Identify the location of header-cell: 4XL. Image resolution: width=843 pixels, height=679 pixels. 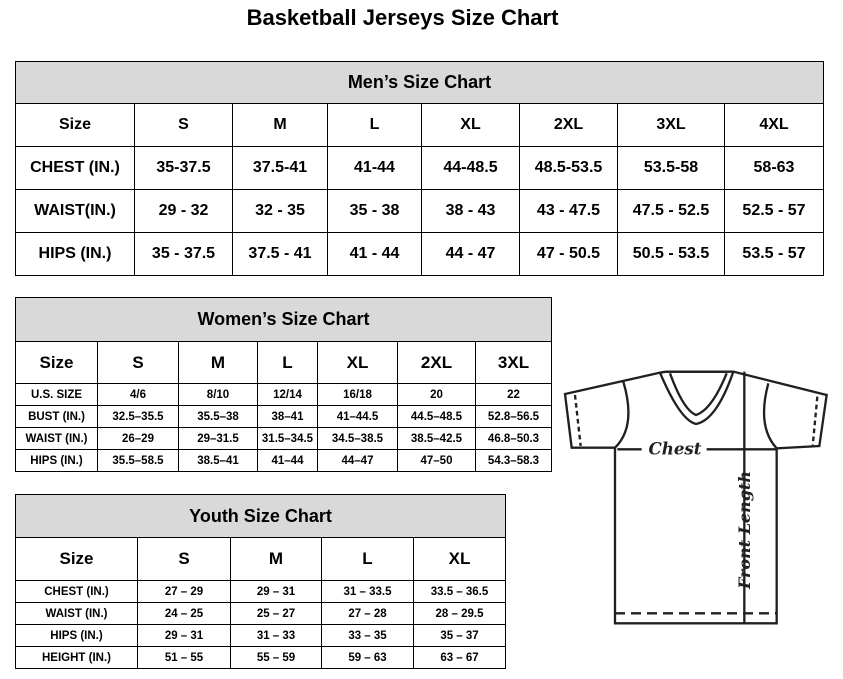
(774, 125).